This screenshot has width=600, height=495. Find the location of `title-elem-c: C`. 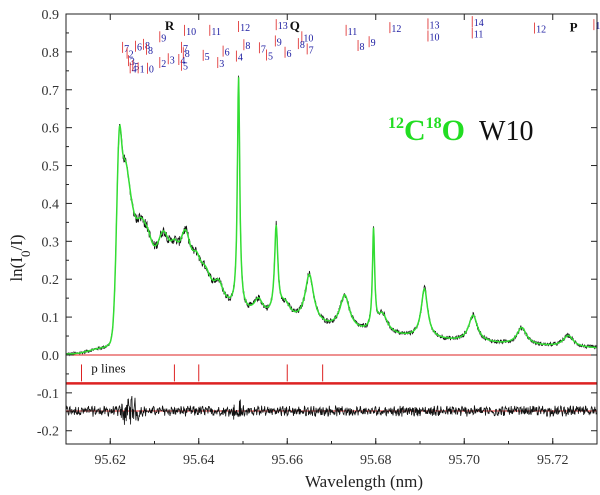

title-elem-c: C is located at coordinates (415, 130).